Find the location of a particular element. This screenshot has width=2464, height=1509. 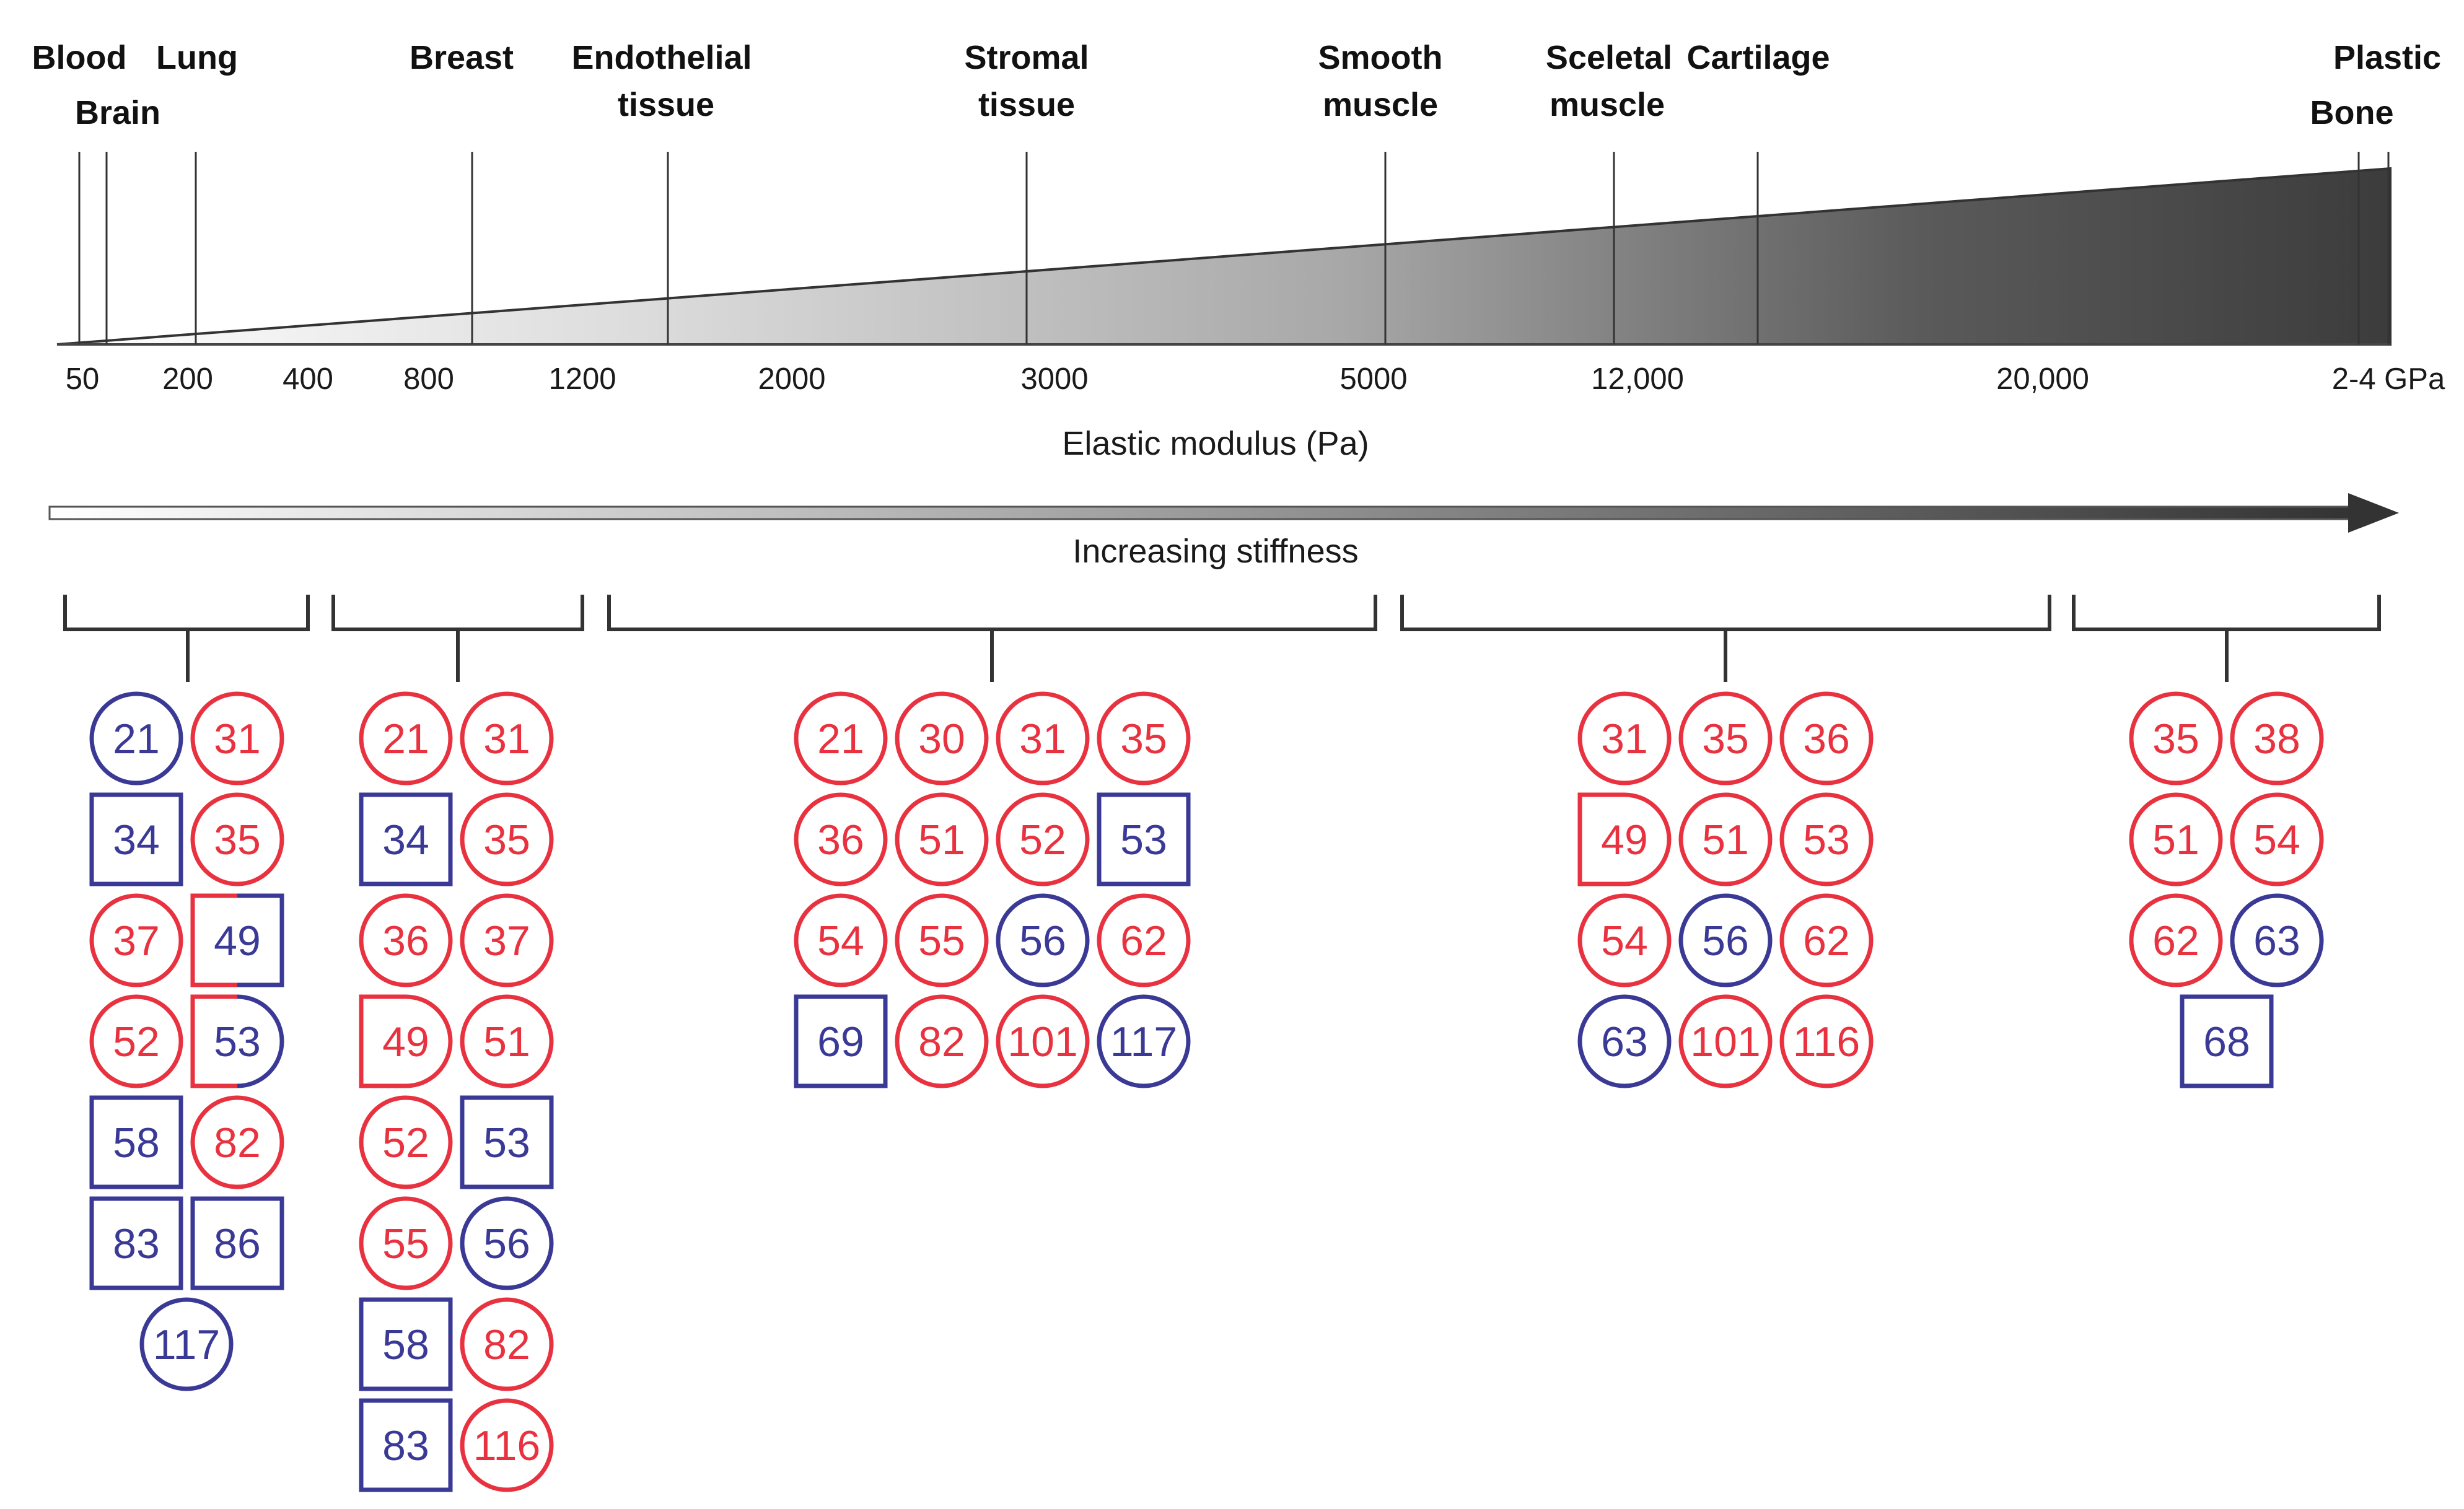

ref-number: 37 is located at coordinates (507, 940).